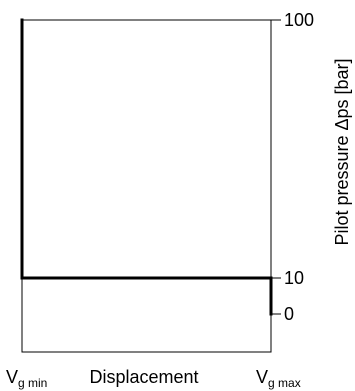  I want to click on y-tick-label-10: 10, so click(294, 278).